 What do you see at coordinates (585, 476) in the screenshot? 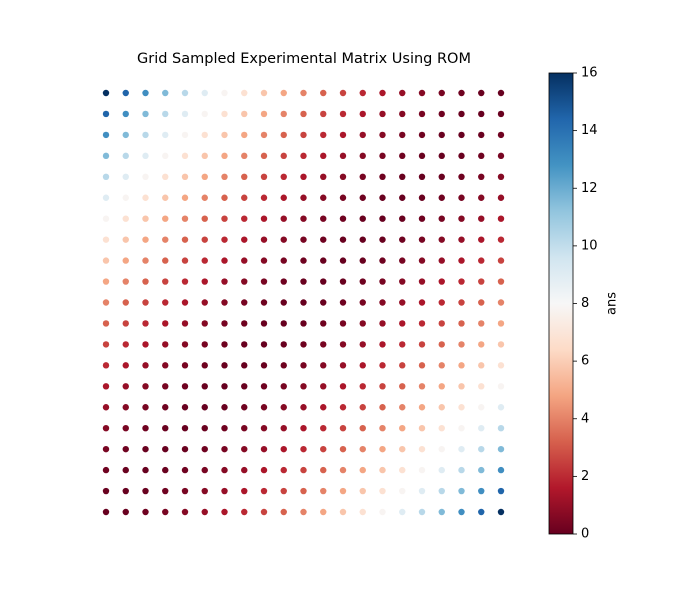
I see `colorbar-tick-label: 2` at bounding box center [585, 476].